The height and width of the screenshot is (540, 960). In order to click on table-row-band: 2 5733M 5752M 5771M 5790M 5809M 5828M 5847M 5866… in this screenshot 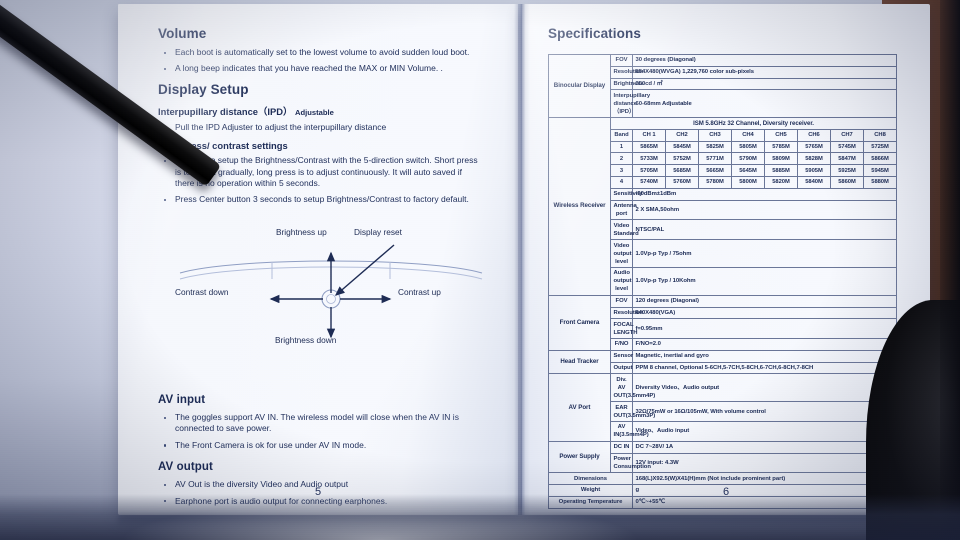, I will do `click(723, 159)`.